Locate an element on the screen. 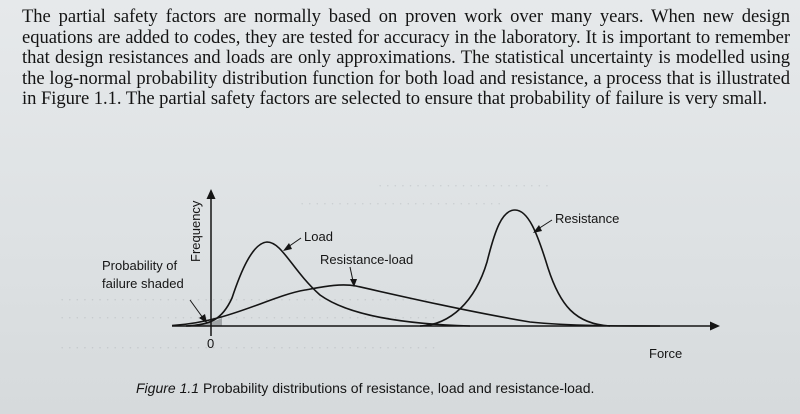  resistance-load-label: Resistance-load is located at coordinates (366, 259).